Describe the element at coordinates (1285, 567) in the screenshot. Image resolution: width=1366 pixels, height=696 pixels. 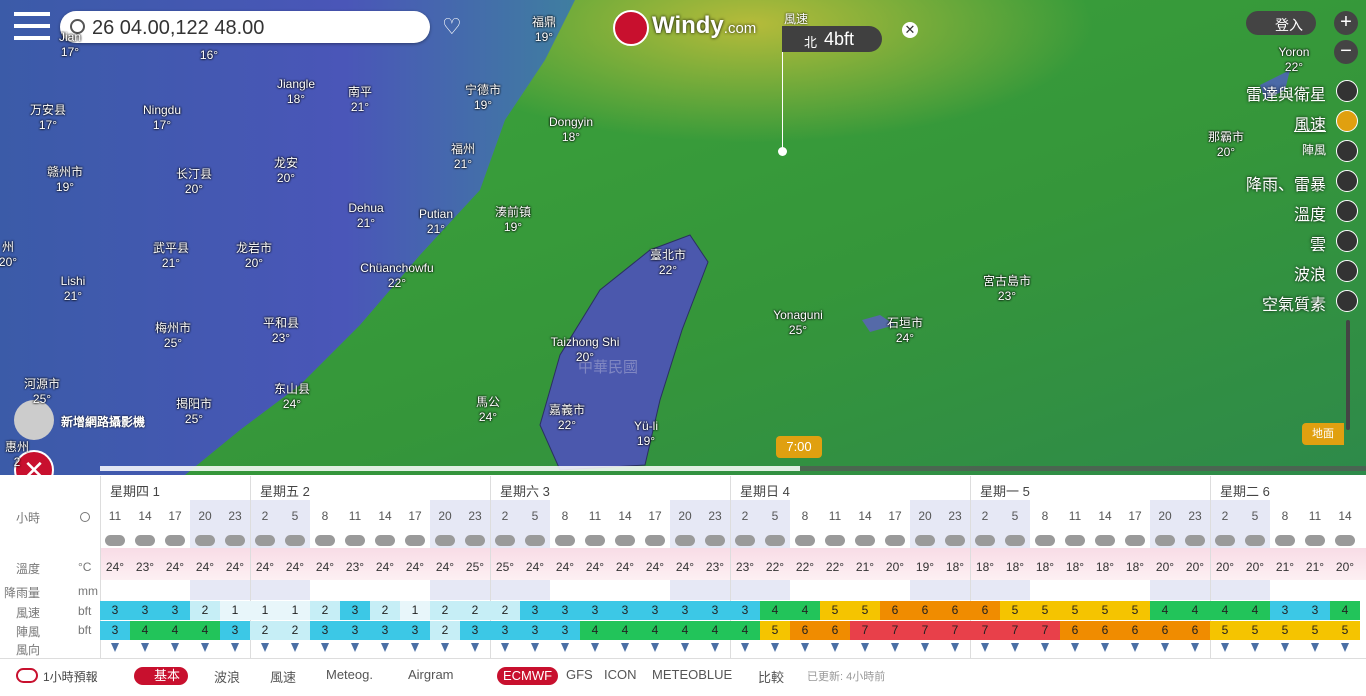
I see `temp-cell: 21°` at that location.